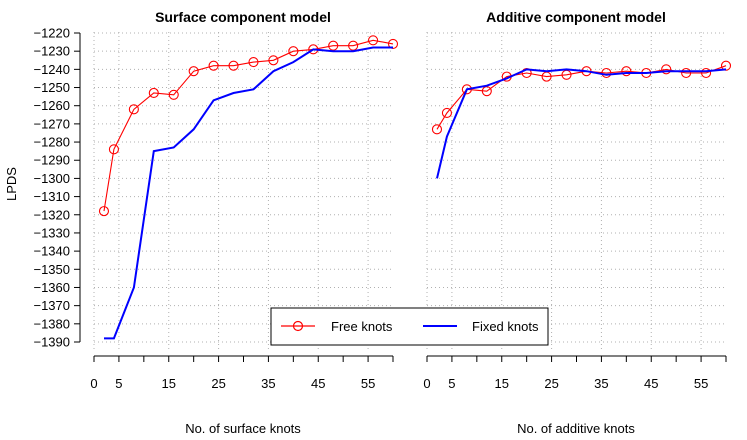 Image resolution: width=747 pixels, height=440 pixels. Describe the element at coordinates (505, 326) in the screenshot. I see `legend-fixed-knots-label: Fixed knots` at that location.